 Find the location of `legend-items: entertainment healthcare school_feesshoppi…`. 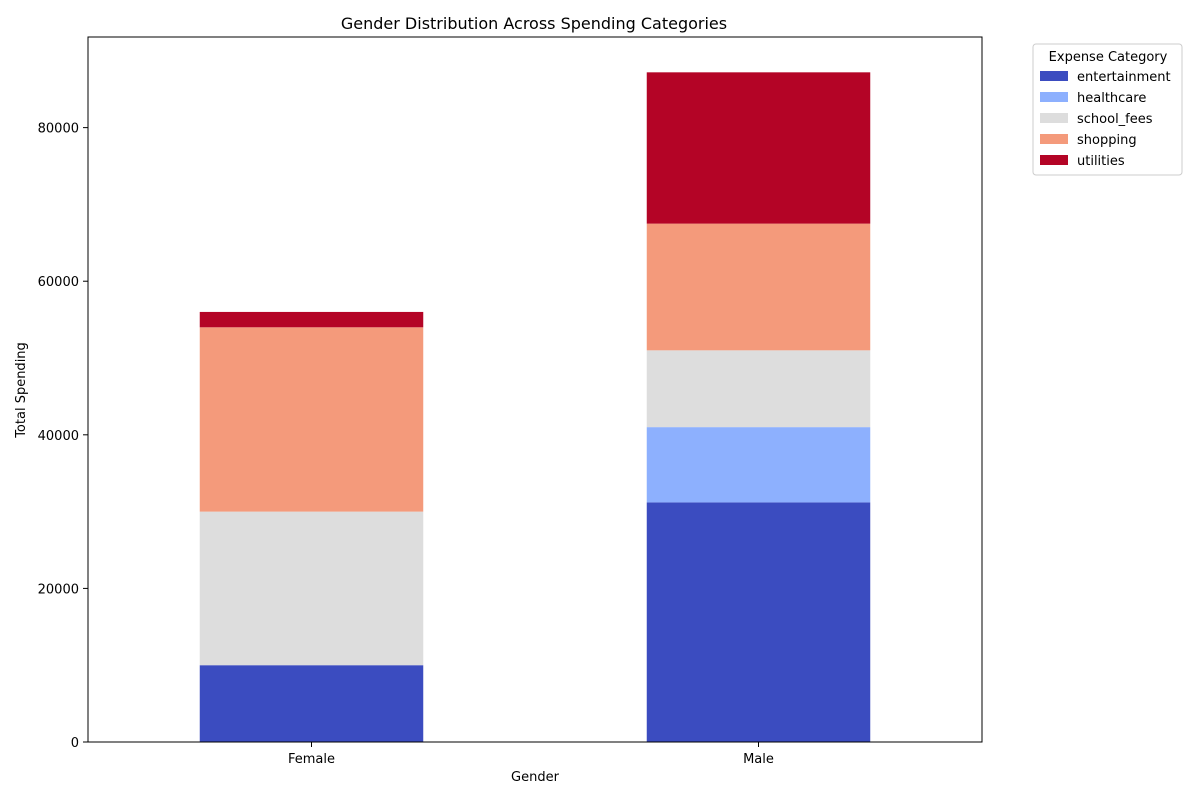

legend-items: entertainment healthcare school_feesshoppi… is located at coordinates (1105, 119).